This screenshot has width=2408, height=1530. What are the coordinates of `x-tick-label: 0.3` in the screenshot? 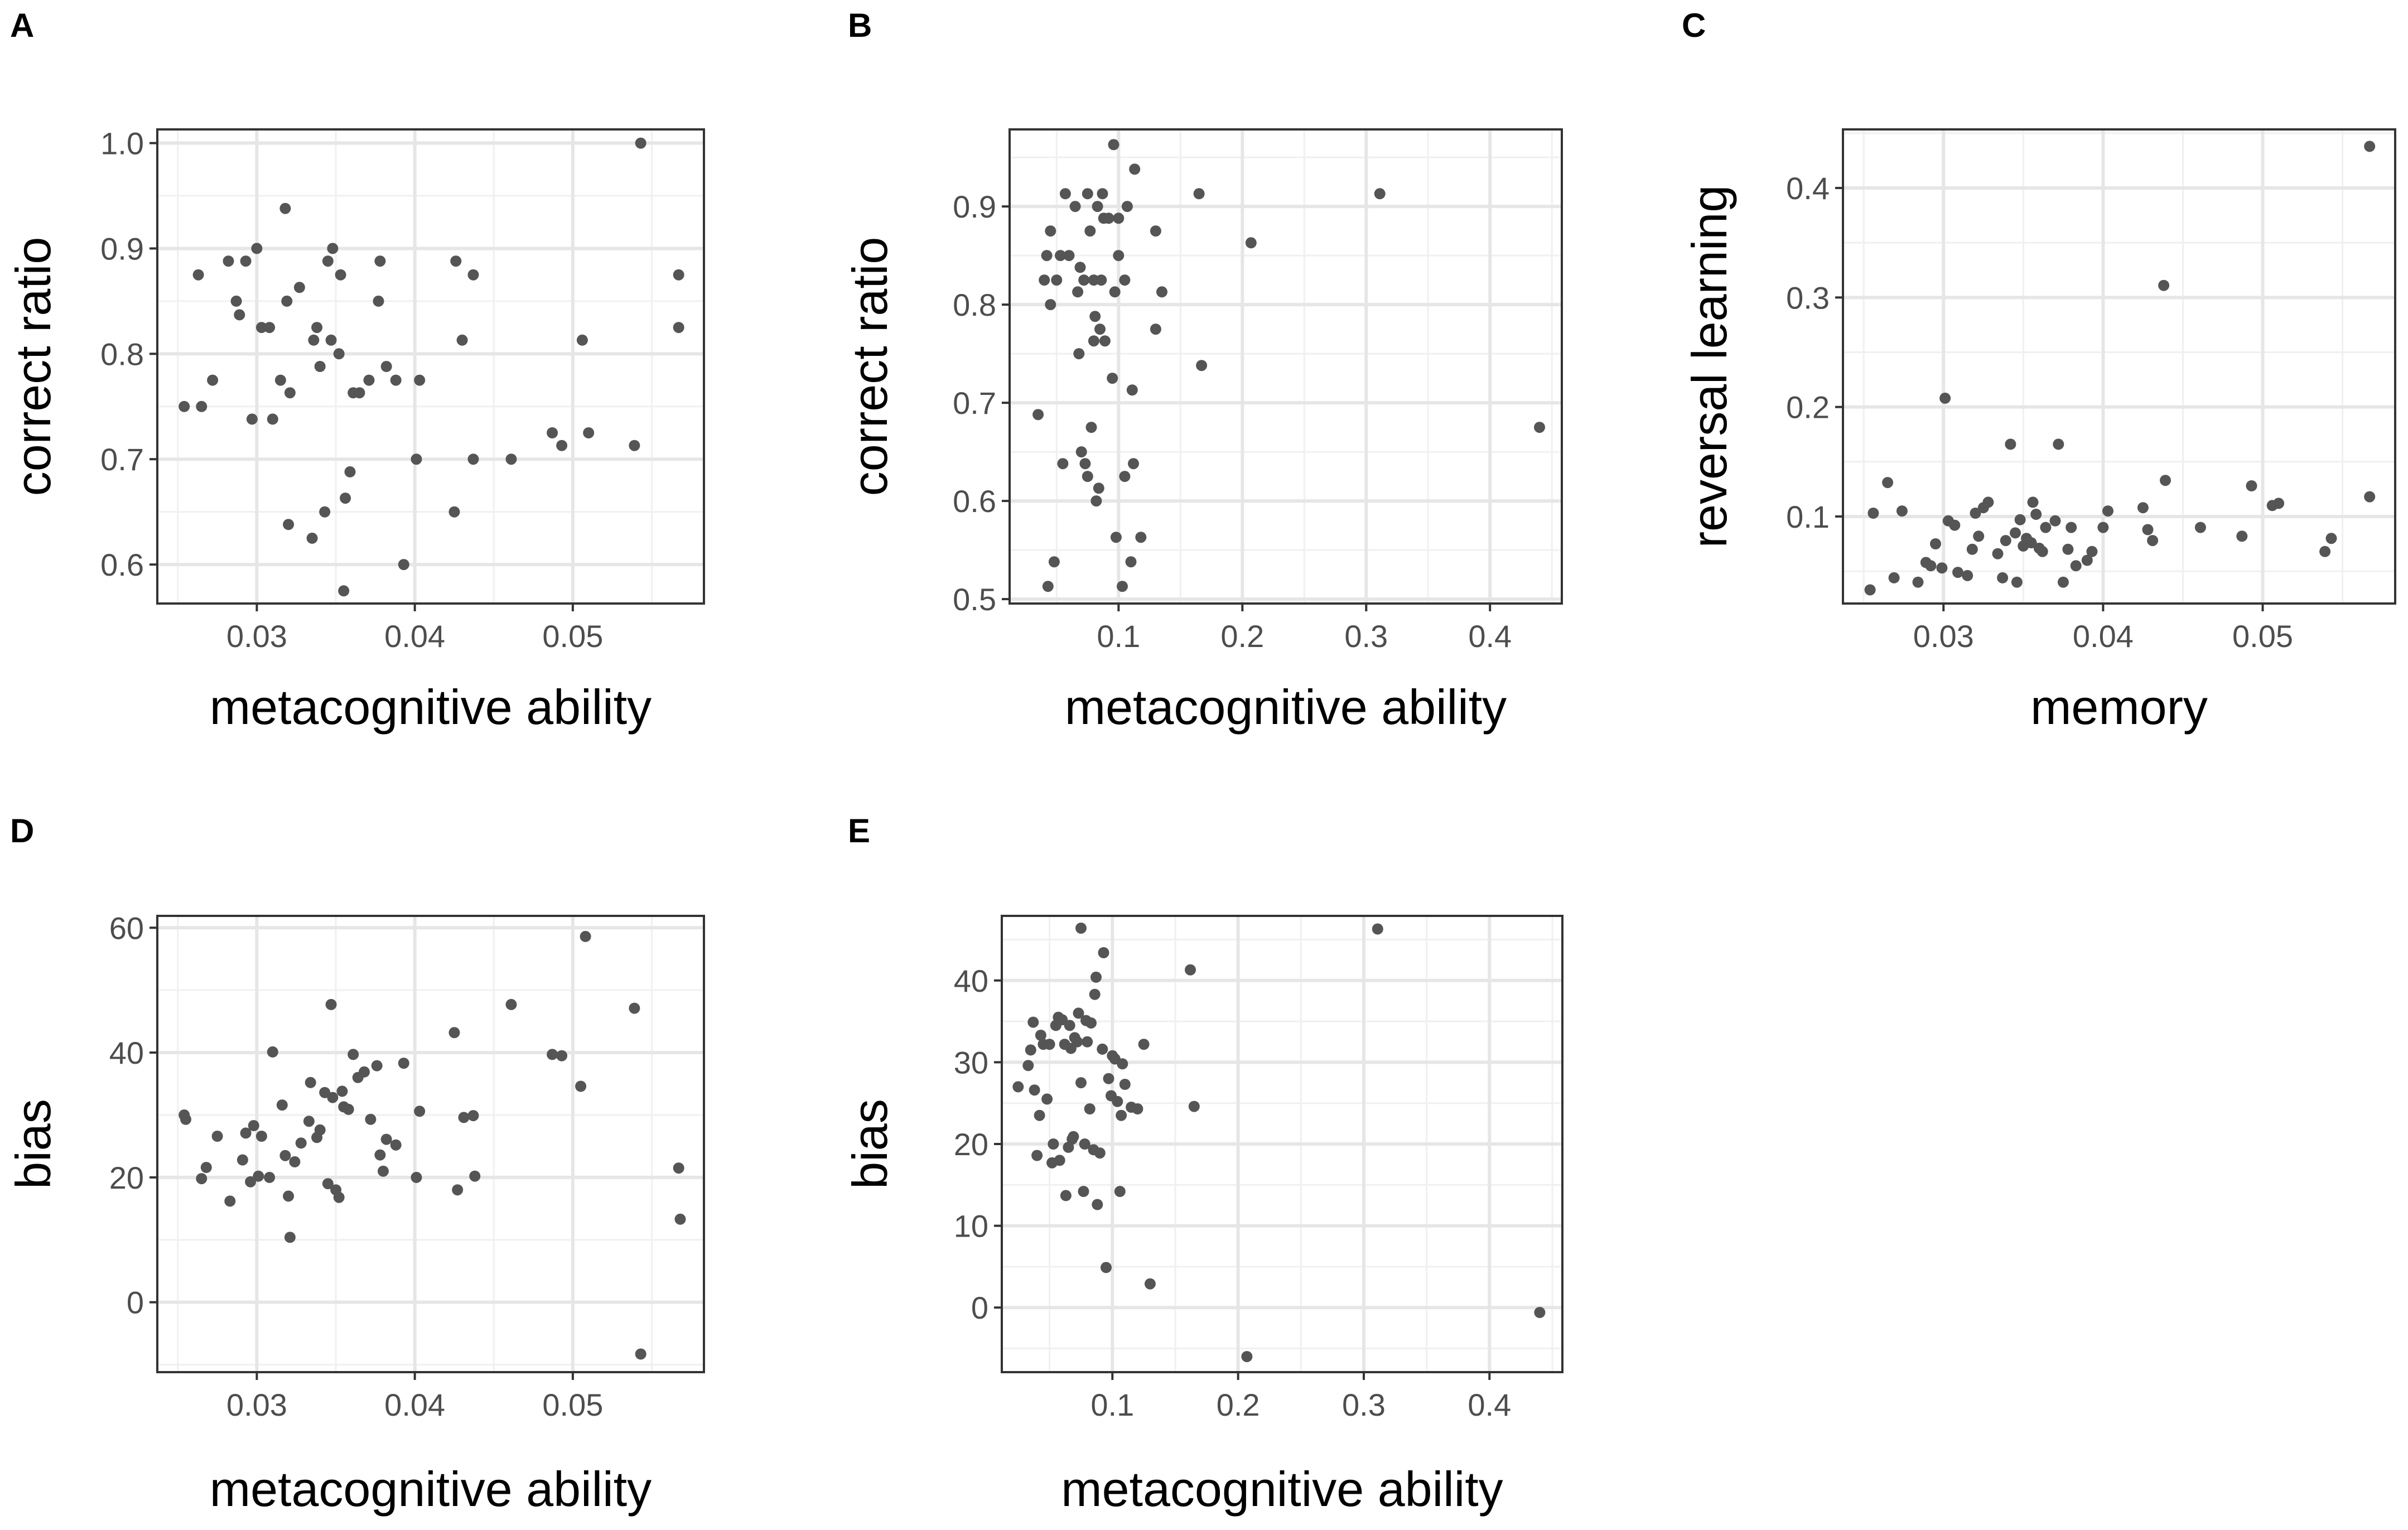 It's located at (1364, 1404).